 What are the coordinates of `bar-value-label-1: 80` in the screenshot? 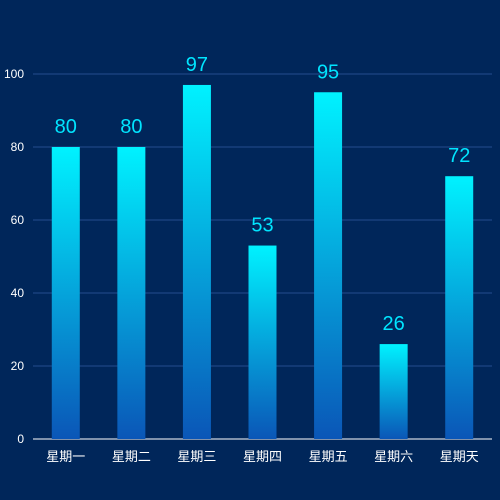 It's located at (66, 127).